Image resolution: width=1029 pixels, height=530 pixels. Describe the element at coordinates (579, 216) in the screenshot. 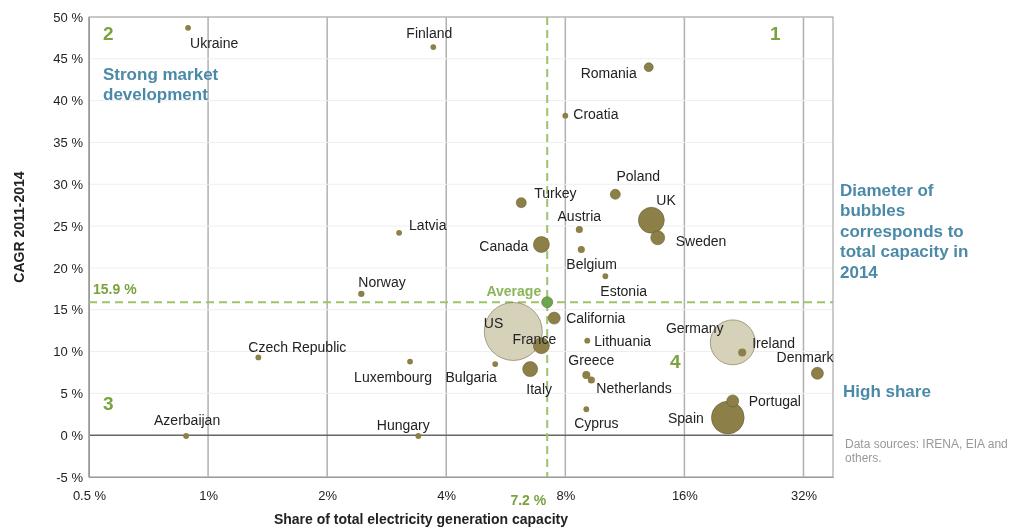

I see `annotation: Austria` at that location.